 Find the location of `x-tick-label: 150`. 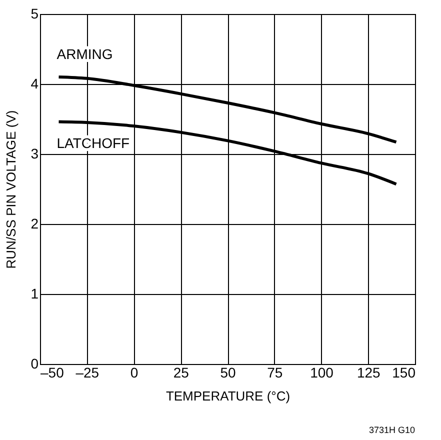

x-tick-label: 150 is located at coordinates (404, 372).